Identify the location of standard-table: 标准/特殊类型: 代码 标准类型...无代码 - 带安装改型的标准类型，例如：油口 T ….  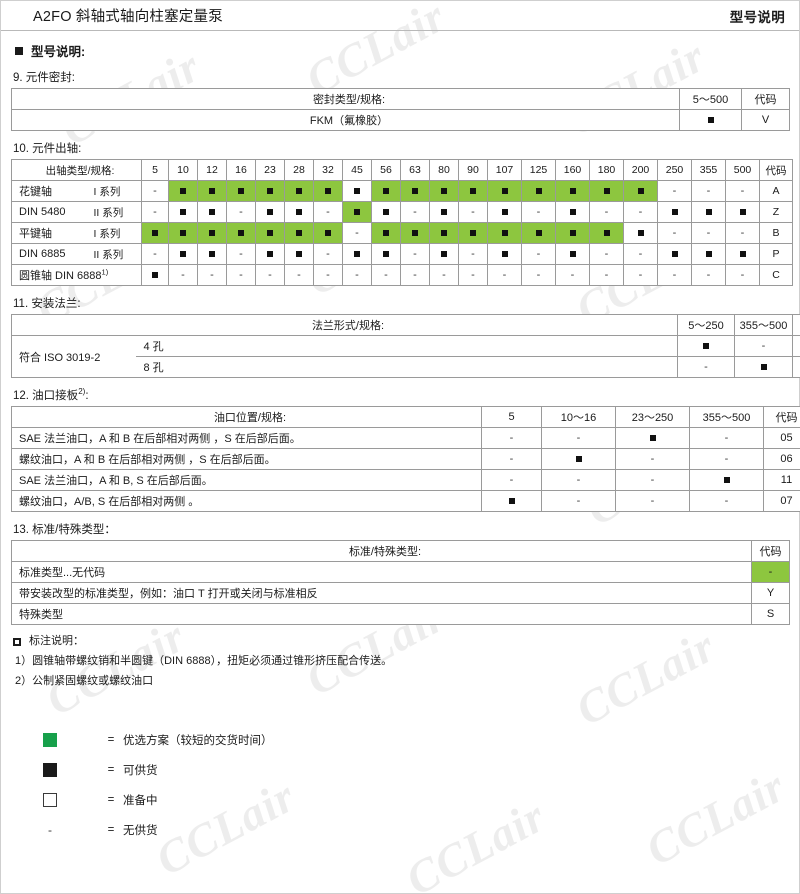
(400, 582).